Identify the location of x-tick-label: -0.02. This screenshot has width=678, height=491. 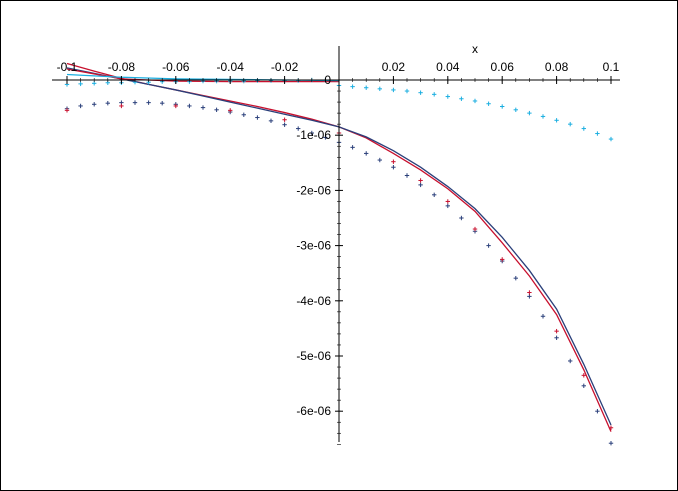
(285, 67).